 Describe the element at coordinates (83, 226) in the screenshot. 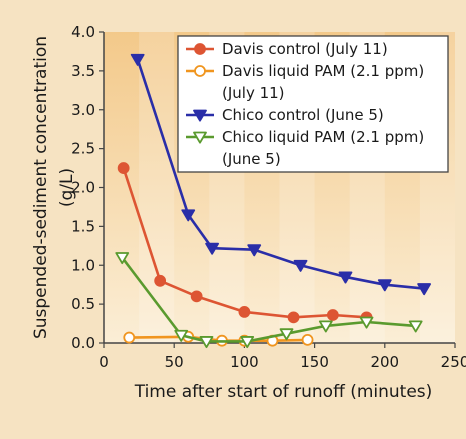

I see `y-tick-label: 1.5` at that location.